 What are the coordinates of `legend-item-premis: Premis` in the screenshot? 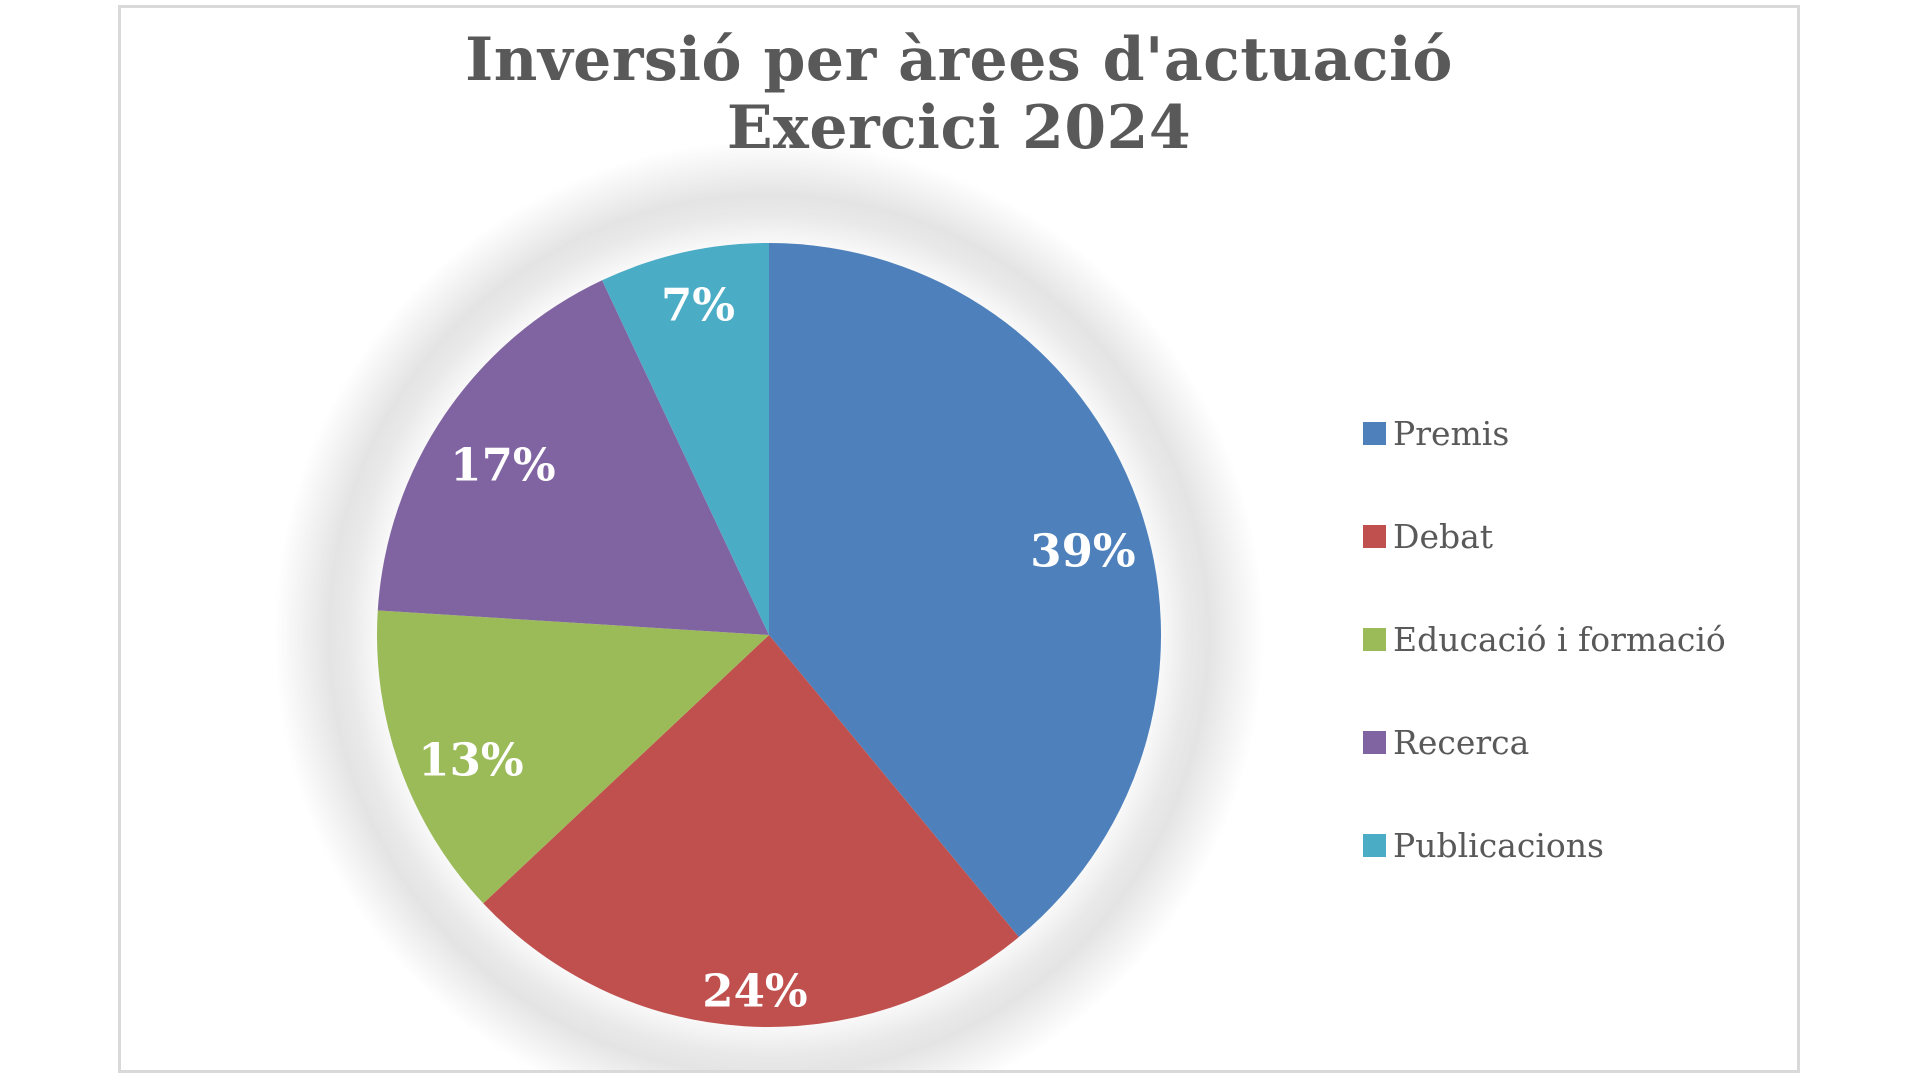 It's located at (1544, 433).